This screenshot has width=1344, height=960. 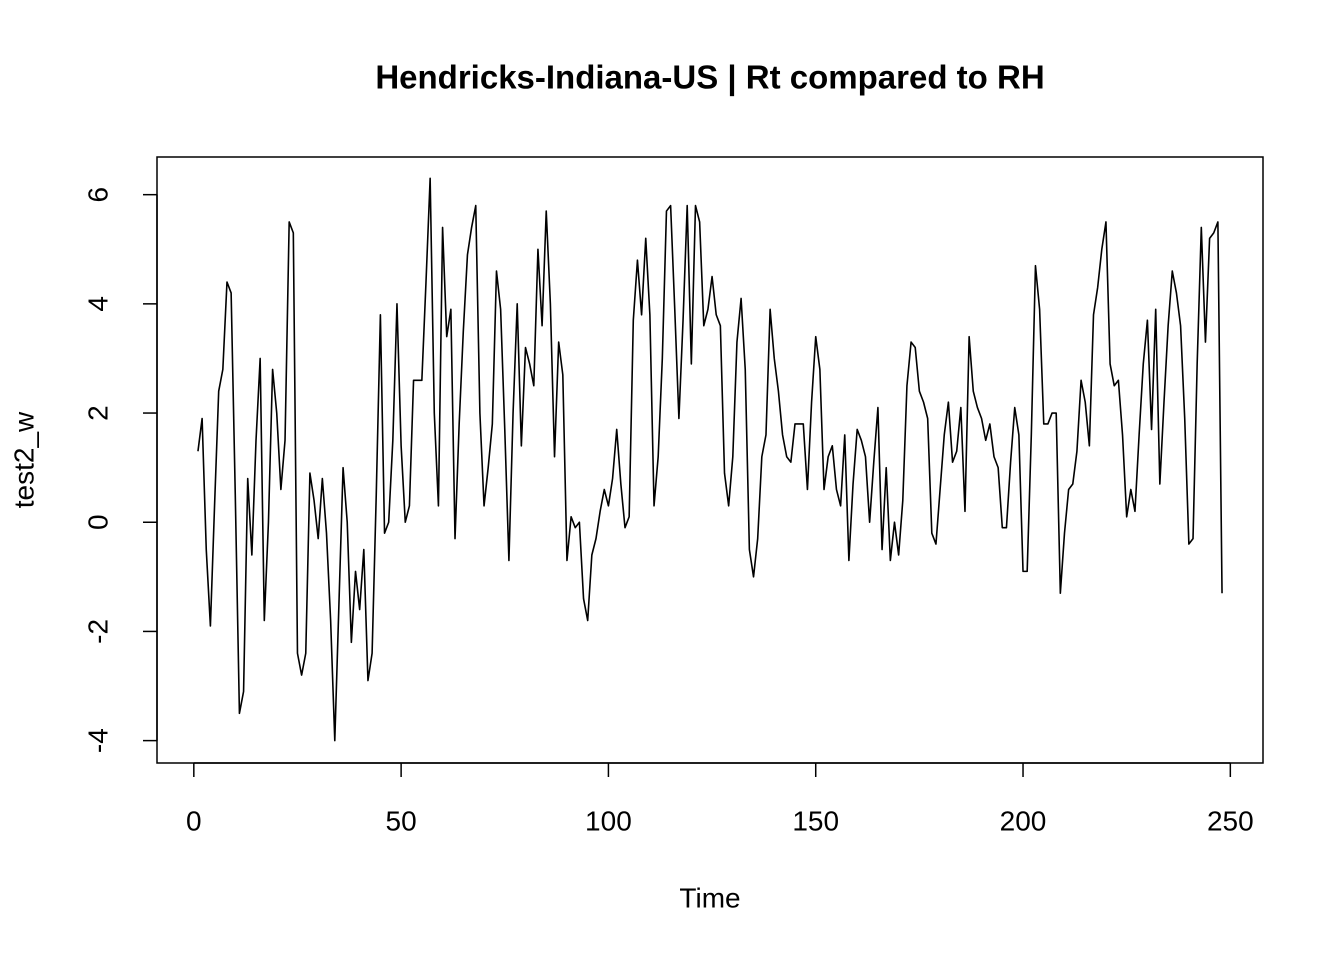 I want to click on y-tick-label: -4, so click(x=97, y=740).